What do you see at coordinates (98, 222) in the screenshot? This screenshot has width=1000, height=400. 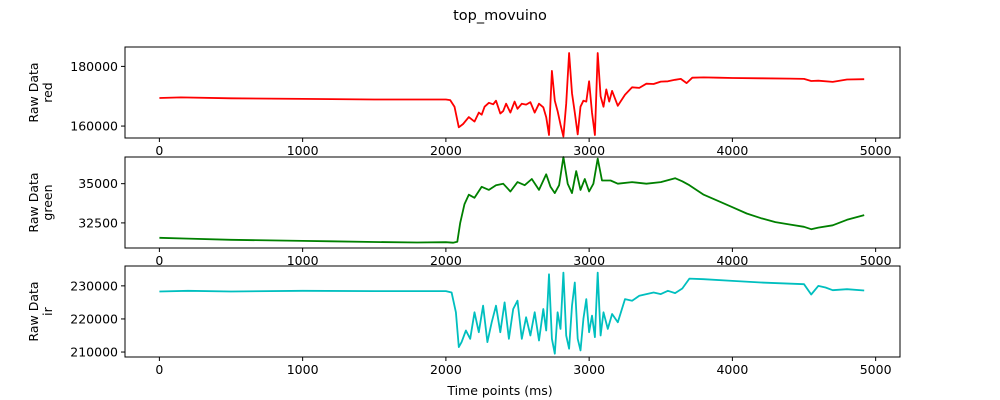 I see `y-tick-label: 32500` at bounding box center [98, 222].